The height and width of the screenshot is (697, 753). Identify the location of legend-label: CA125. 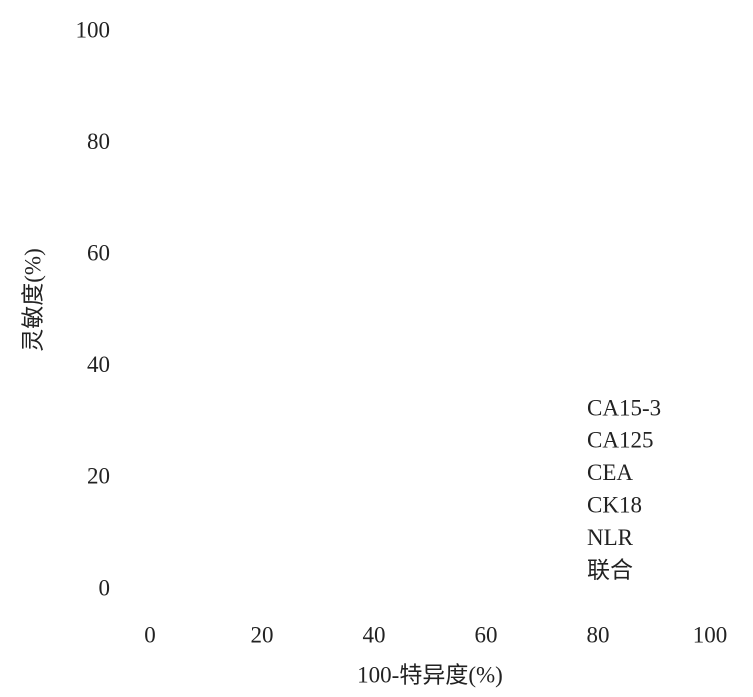
(620, 440).